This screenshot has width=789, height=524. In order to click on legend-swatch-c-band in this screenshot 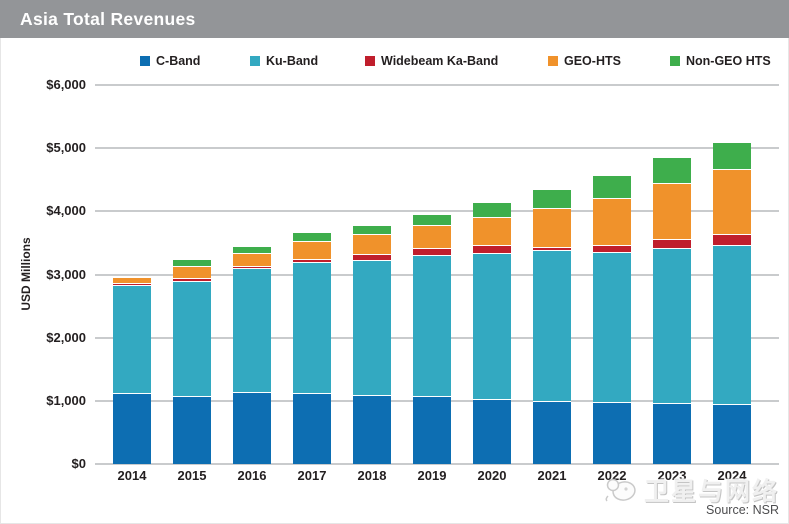, I will do `click(145, 61)`.